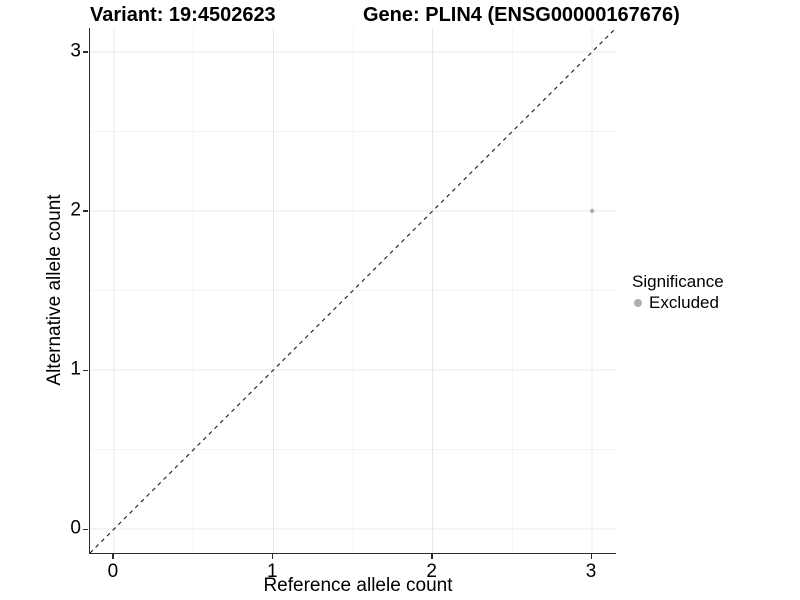  What do you see at coordinates (75, 369) in the screenshot?
I see `y-tick-label: 1` at bounding box center [75, 369].